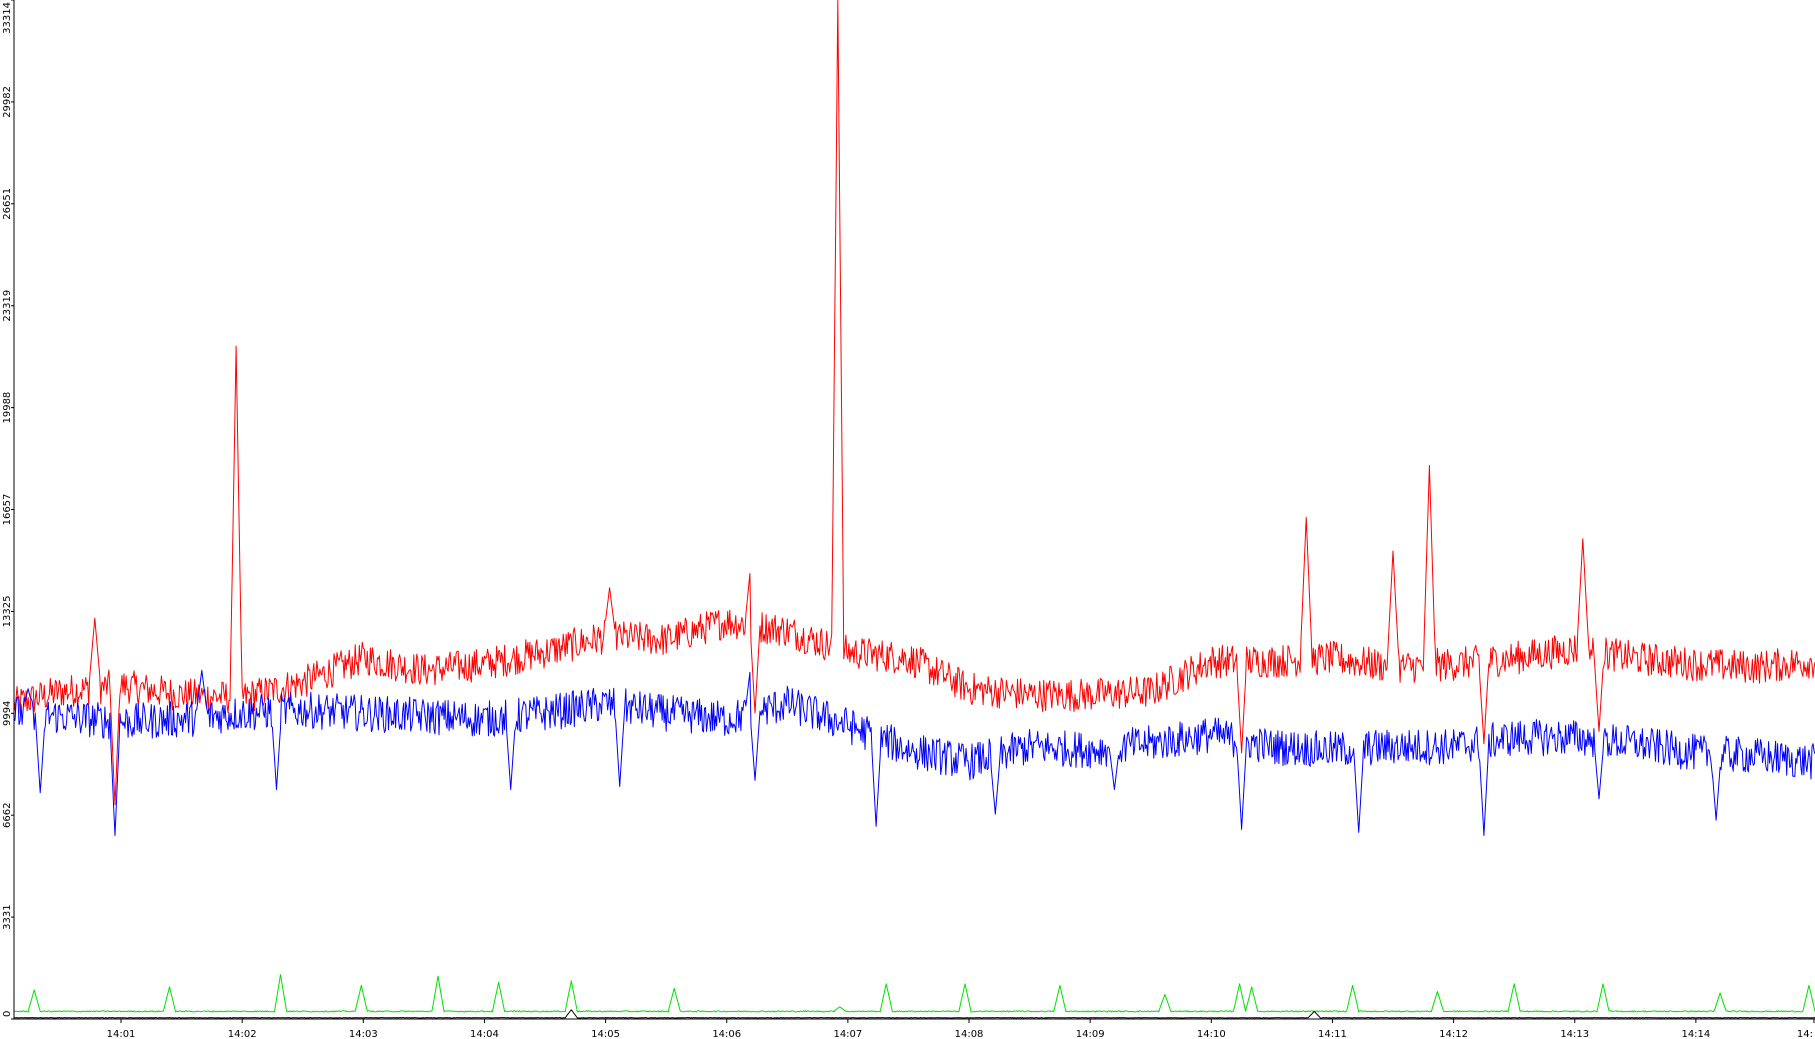 The width and height of the screenshot is (1815, 1039). I want to click on x-tick-label: 14:12, so click(1453, 1034).